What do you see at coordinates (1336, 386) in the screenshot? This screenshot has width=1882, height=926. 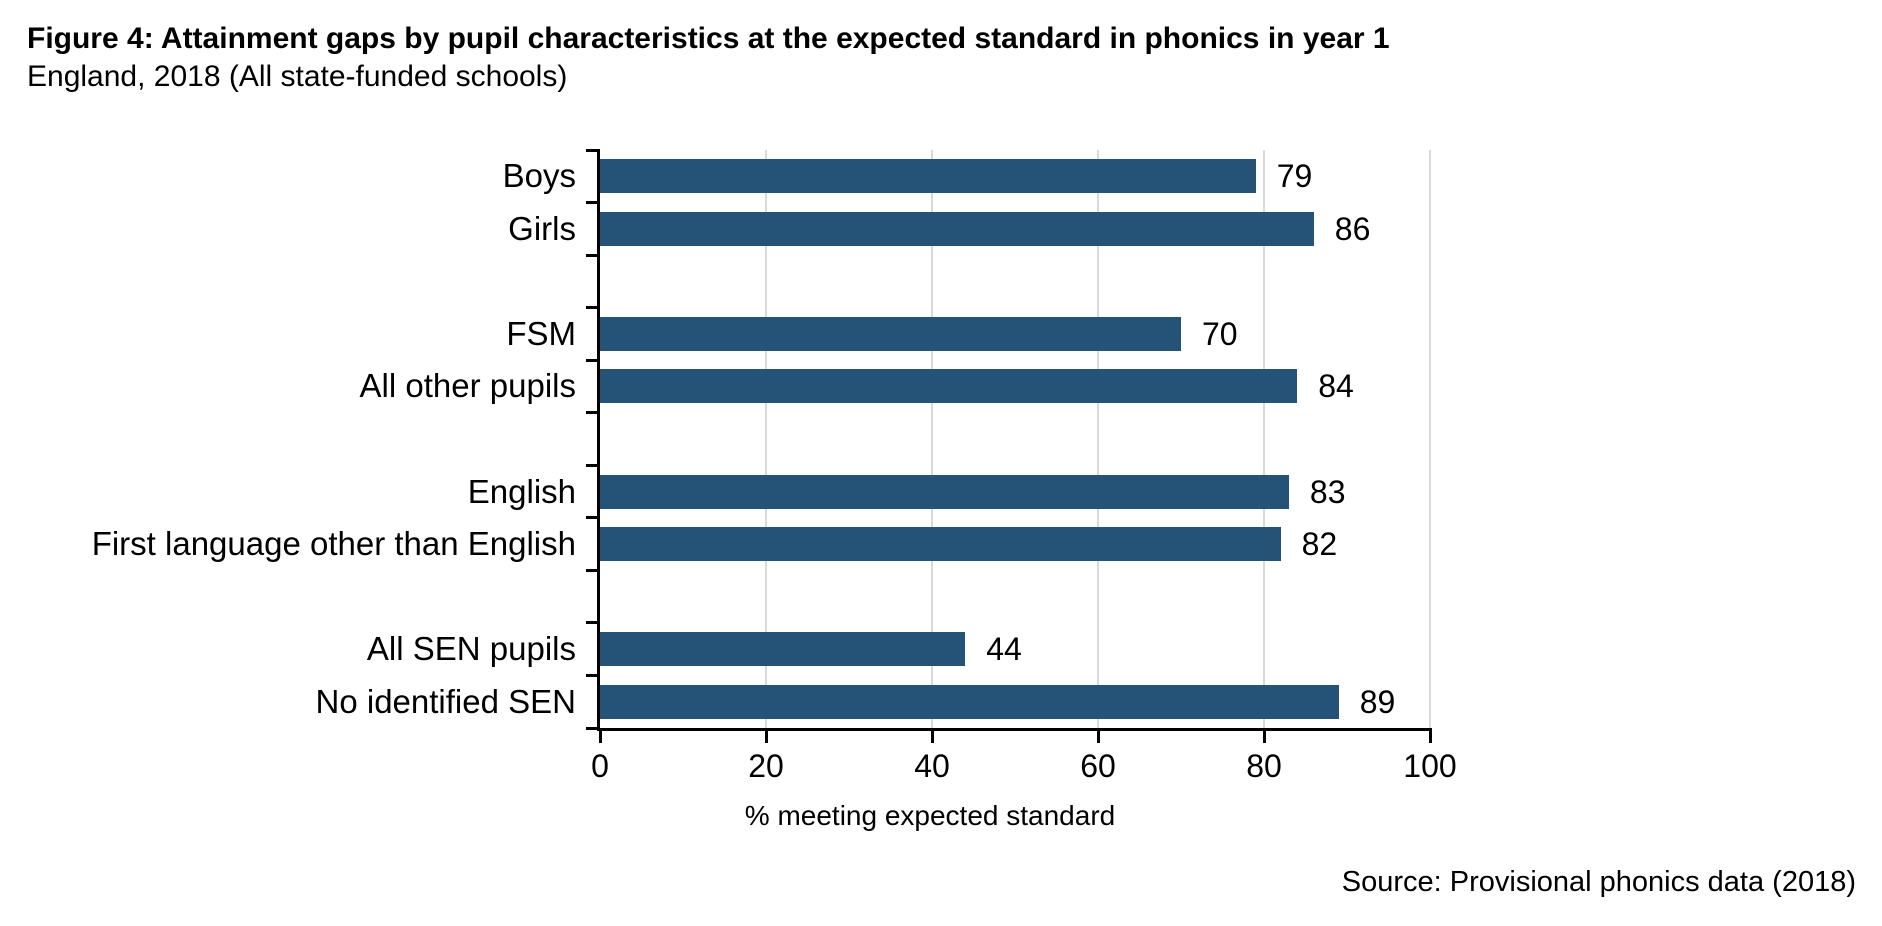 I see `bar-value-label: 84` at bounding box center [1336, 386].